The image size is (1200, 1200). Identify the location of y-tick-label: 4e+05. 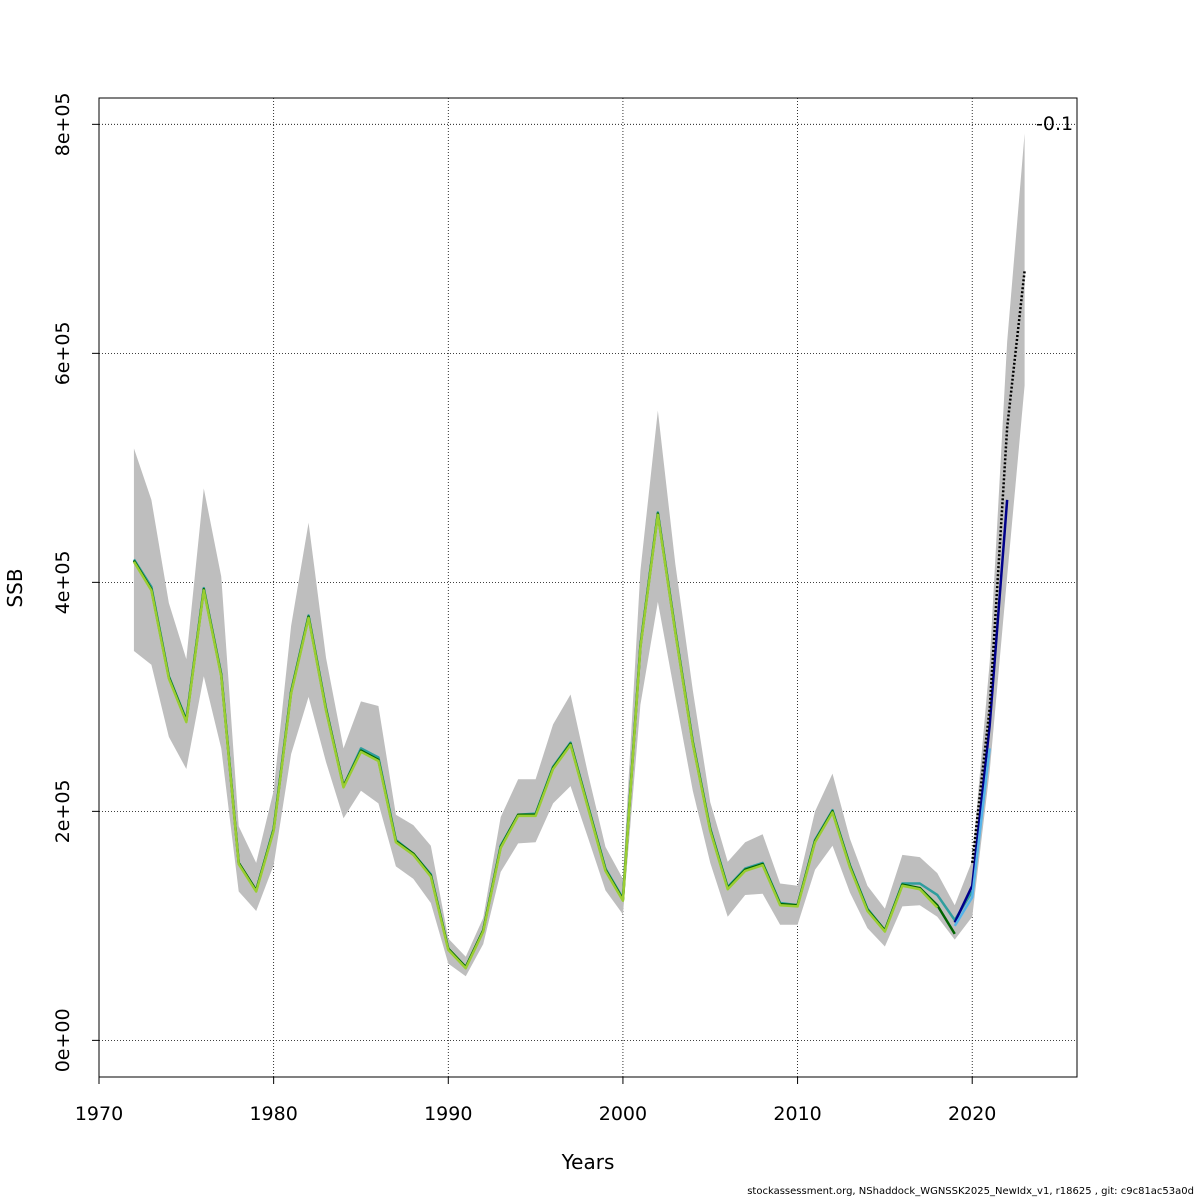
(63, 582).